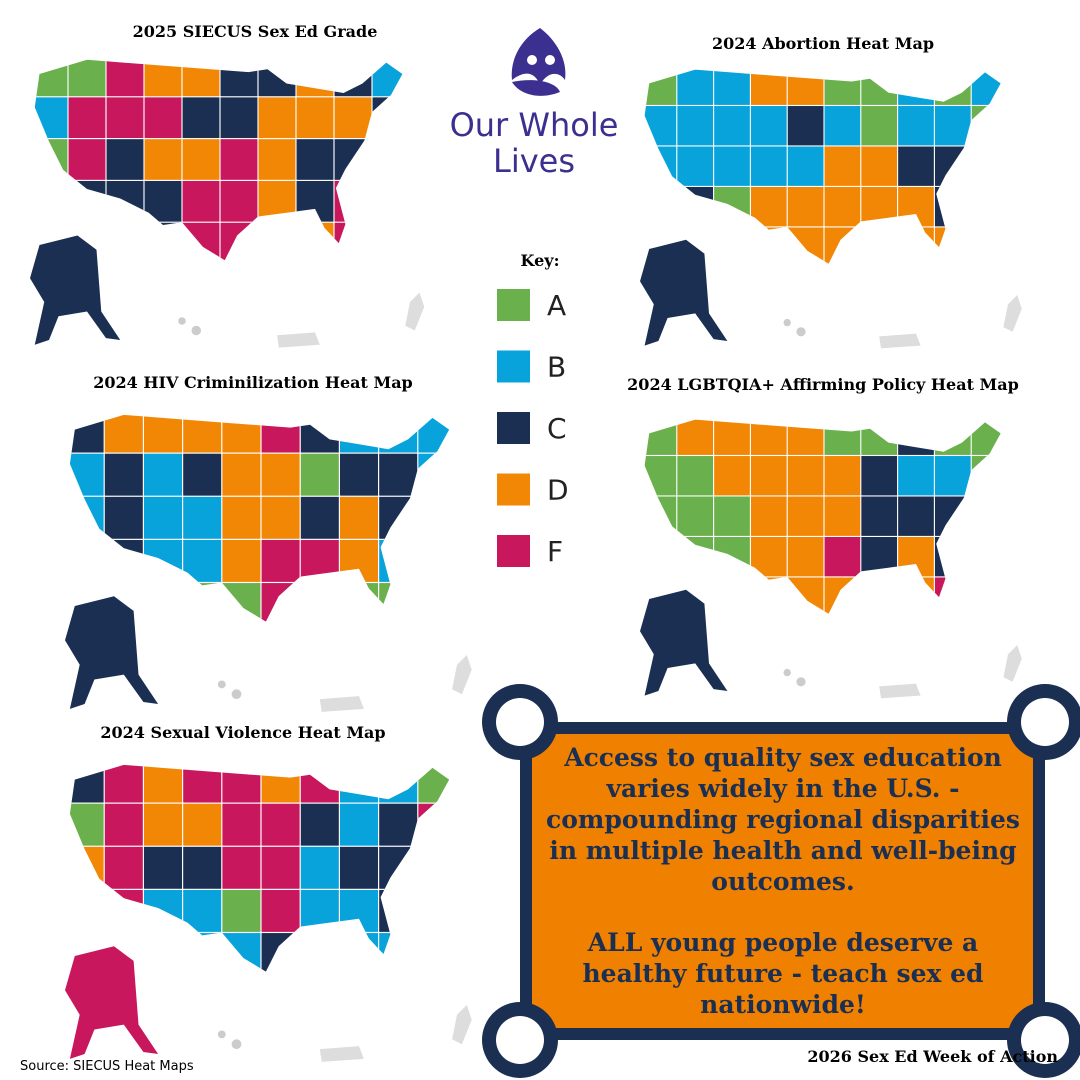 This screenshot has width=1080, height=1080. I want to click on source: Source: SIECUS Heat Maps, so click(107, 1066).